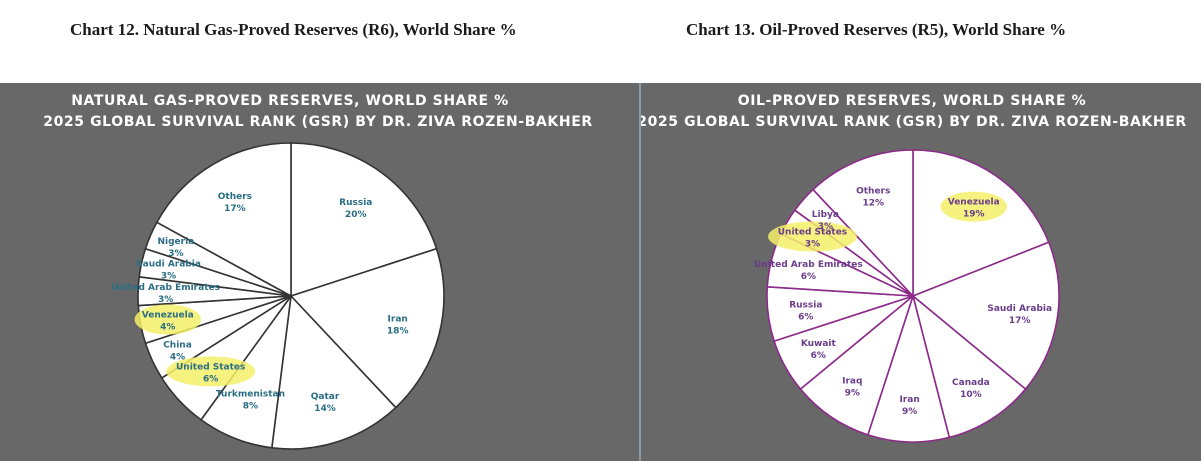  Describe the element at coordinates (969, 367) in the screenshot. I see `oil-slice-canada` at that location.